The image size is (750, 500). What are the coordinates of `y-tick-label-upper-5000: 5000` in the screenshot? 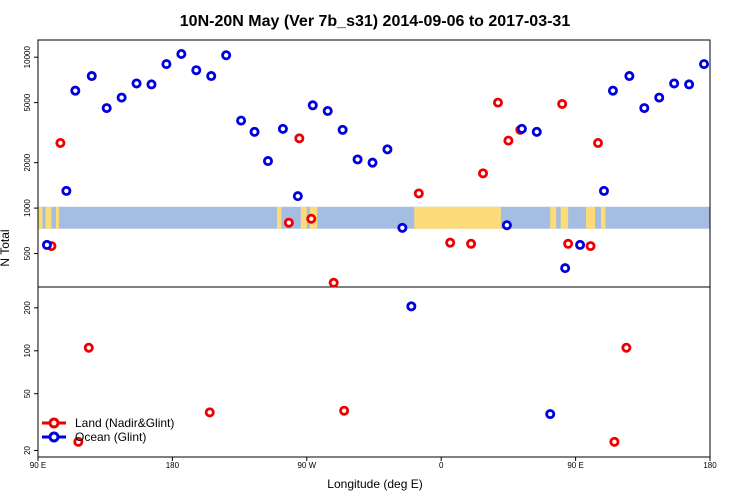 It's located at (27, 102).